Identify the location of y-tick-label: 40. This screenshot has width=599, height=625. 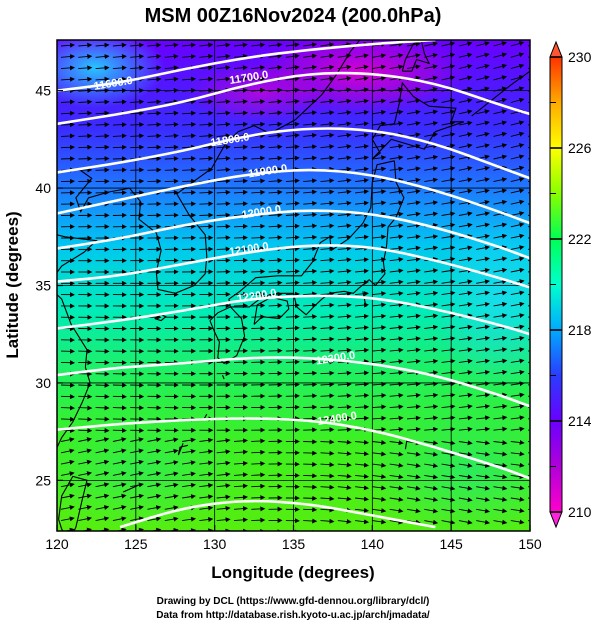
(43, 188).